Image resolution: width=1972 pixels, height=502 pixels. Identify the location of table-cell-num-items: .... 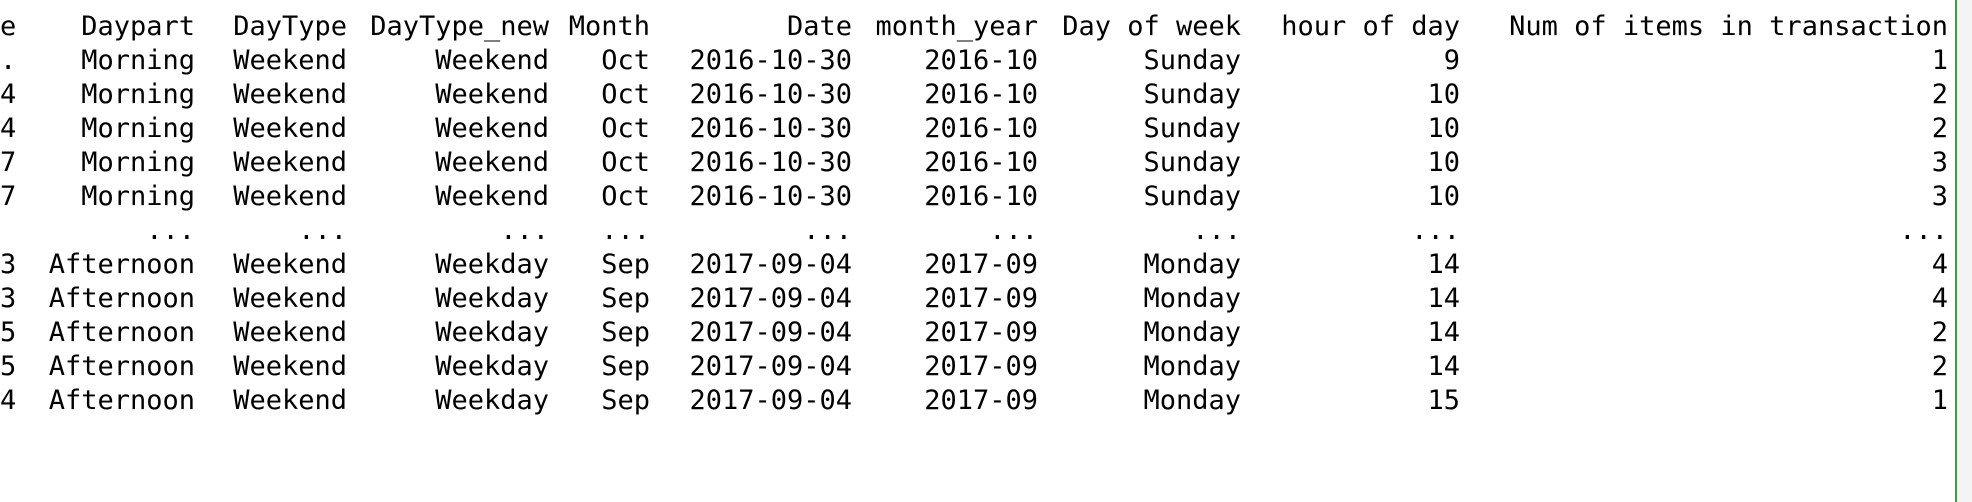
(1923, 230).